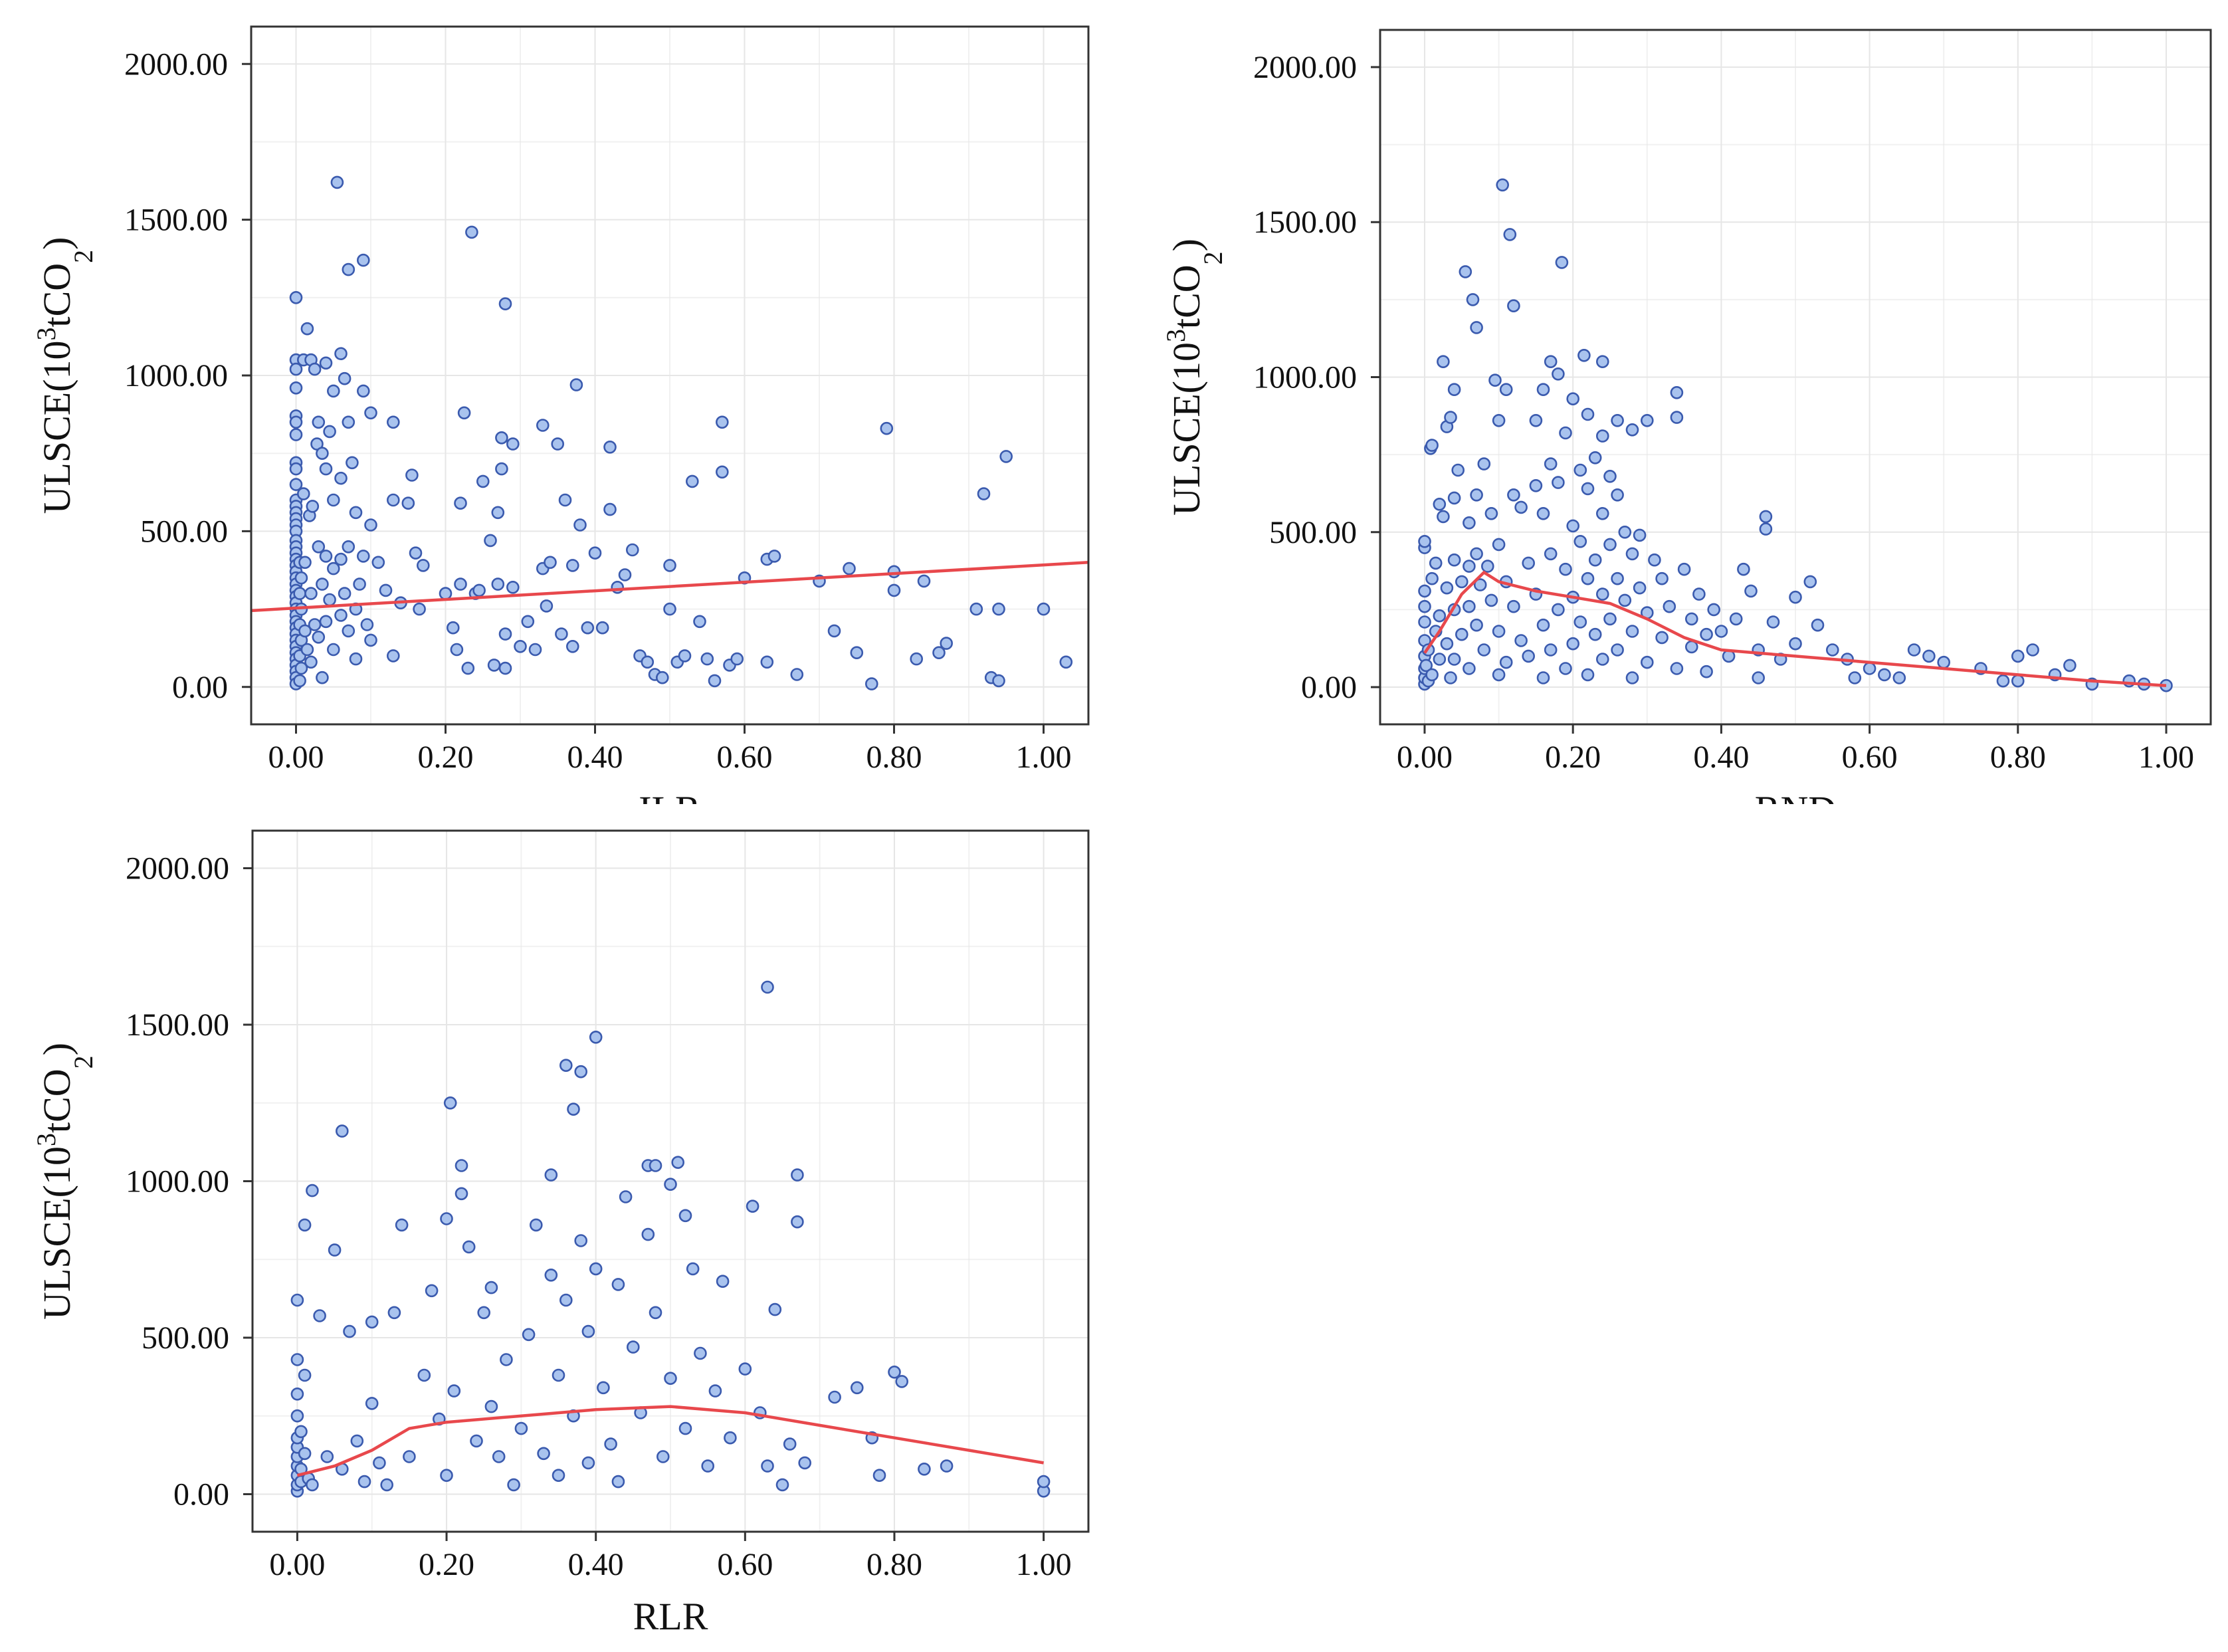 Image resolution: width=2228 pixels, height=1652 pixels. I want to click on x-axis-title: ILR, so click(670, 796).